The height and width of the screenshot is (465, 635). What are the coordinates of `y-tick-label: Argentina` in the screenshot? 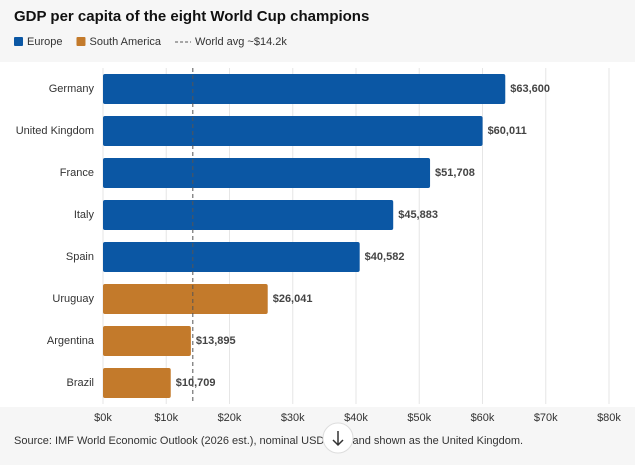 It's located at (71, 341).